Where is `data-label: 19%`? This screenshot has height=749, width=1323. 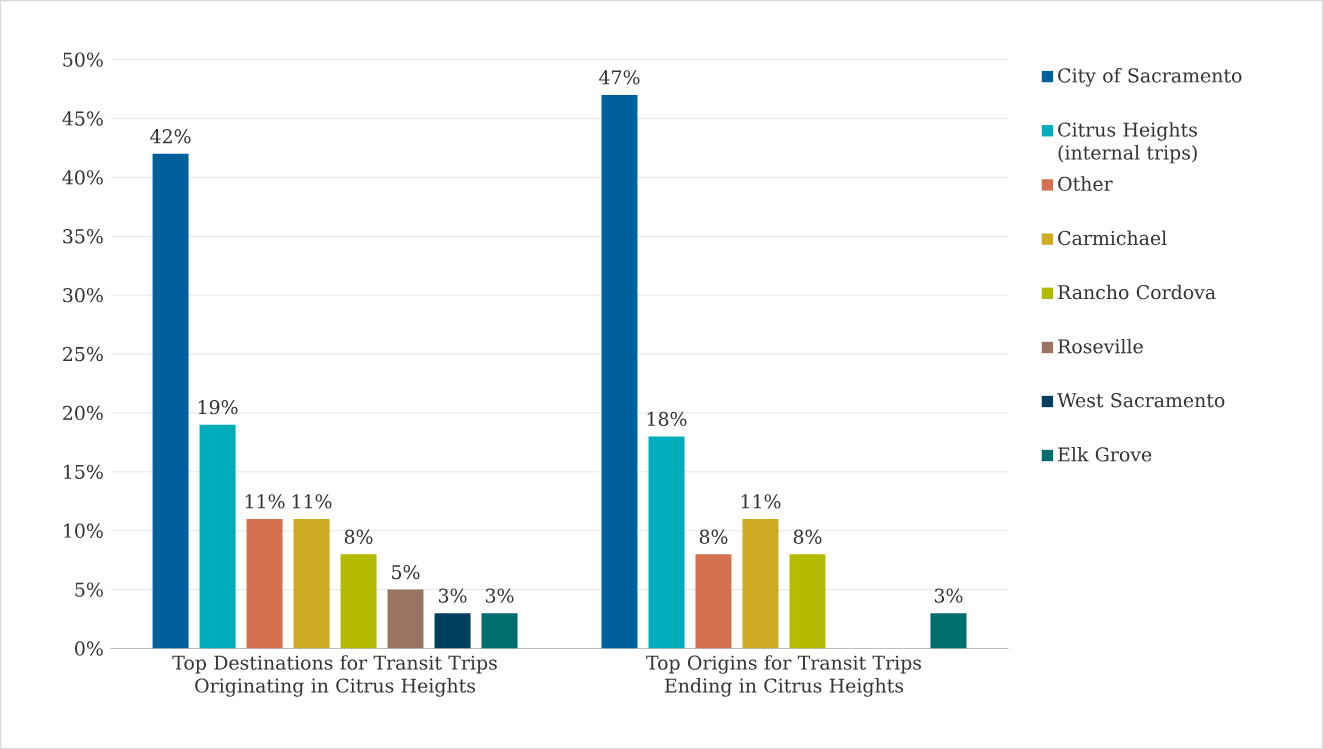
data-label: 19% is located at coordinates (218, 407).